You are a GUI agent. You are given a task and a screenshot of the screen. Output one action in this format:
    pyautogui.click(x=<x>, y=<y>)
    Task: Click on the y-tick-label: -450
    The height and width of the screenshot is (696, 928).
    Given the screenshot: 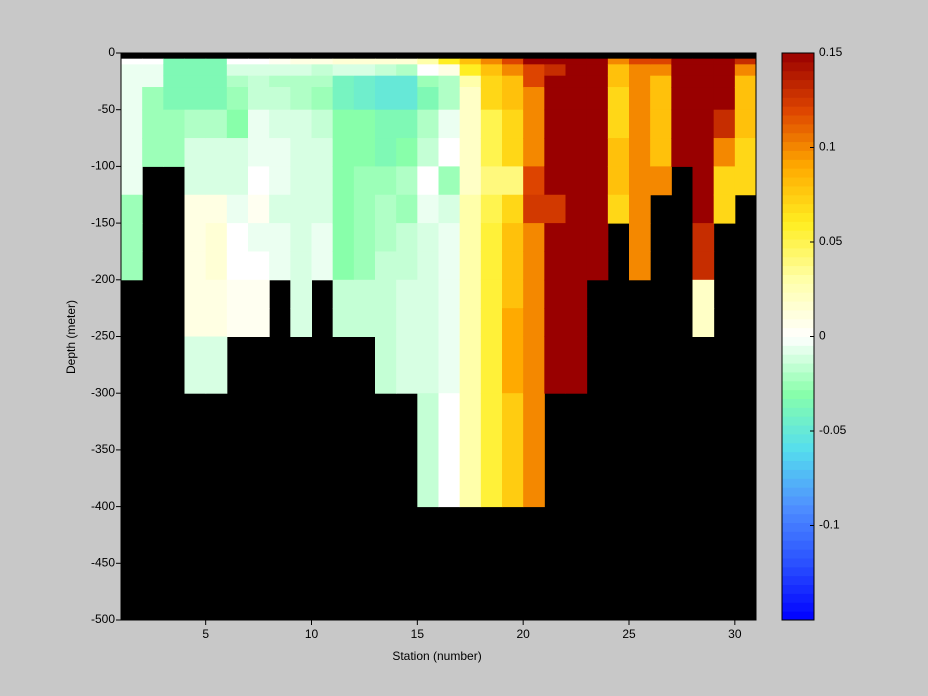 What is the action you would take?
    pyautogui.click(x=103, y=562)
    